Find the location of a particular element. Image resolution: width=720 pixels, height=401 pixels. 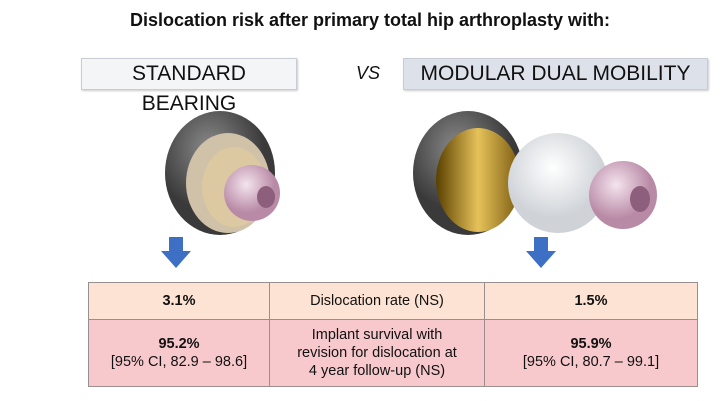

survival-label-line: Implant survival with is located at coordinates (377, 335).